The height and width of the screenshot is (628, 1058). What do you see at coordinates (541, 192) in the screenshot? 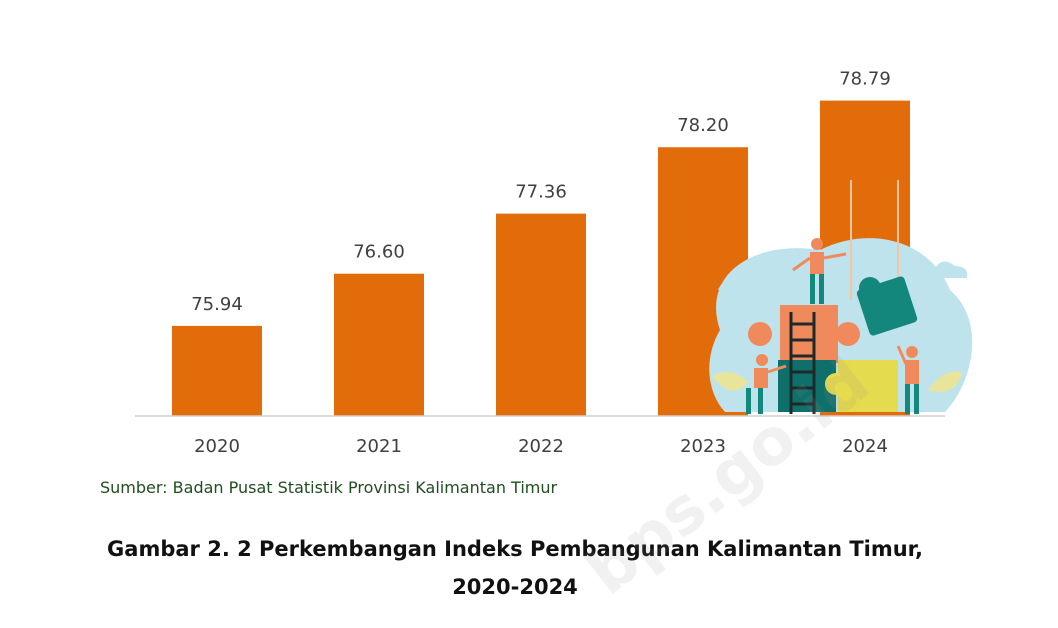
I see `value-label-2022: 77.36` at bounding box center [541, 192].